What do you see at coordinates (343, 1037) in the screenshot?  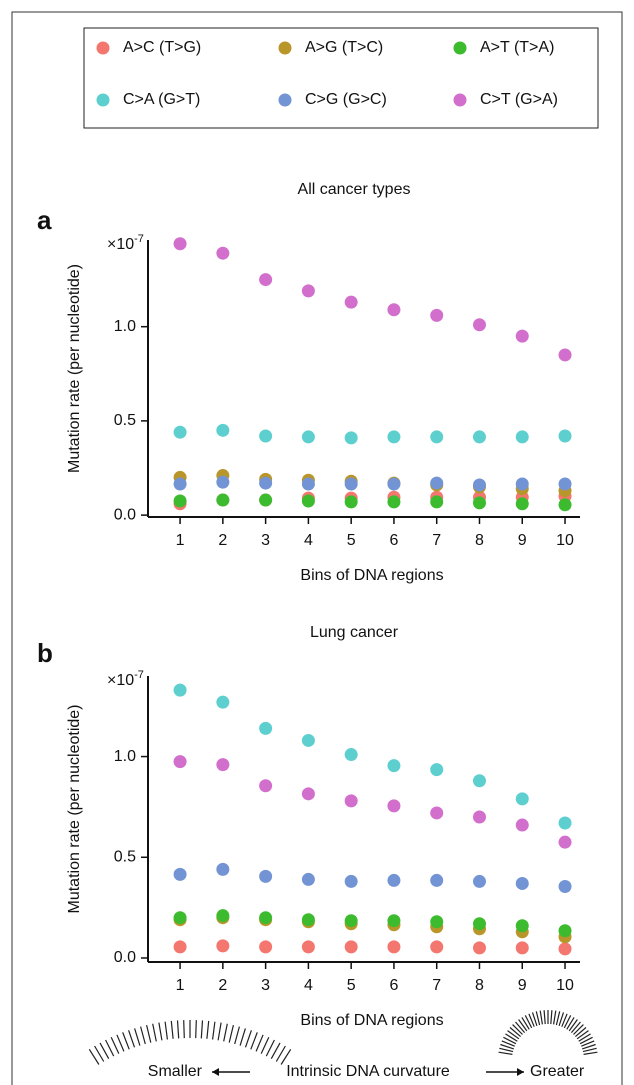 I see `curvature-icons` at bounding box center [343, 1037].